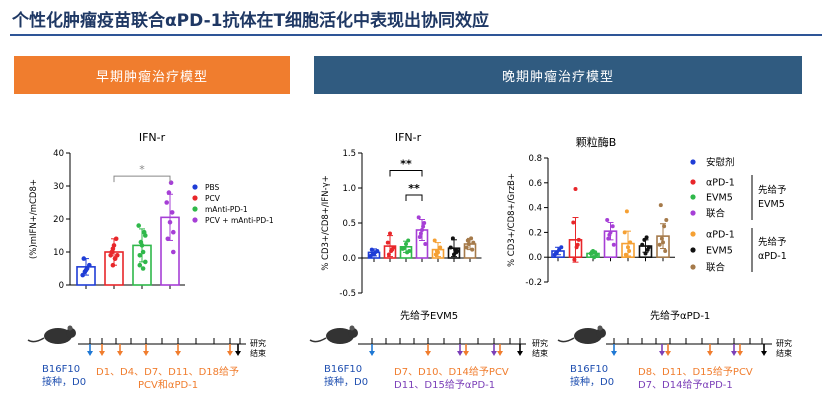  I want to click on y-tick-label: -0.2, so click(533, 283).